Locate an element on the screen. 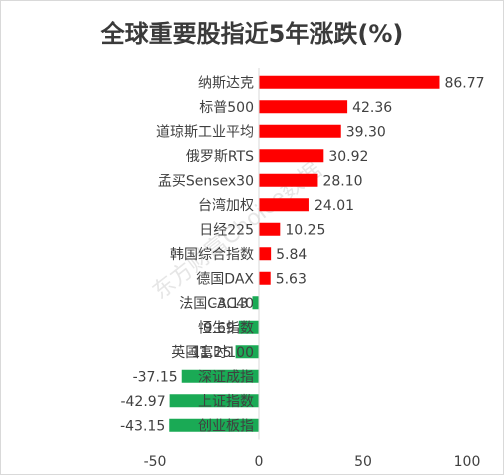 Image resolution: width=504 pixels, height=475 pixels. value-label: -43.15 is located at coordinates (142, 426).